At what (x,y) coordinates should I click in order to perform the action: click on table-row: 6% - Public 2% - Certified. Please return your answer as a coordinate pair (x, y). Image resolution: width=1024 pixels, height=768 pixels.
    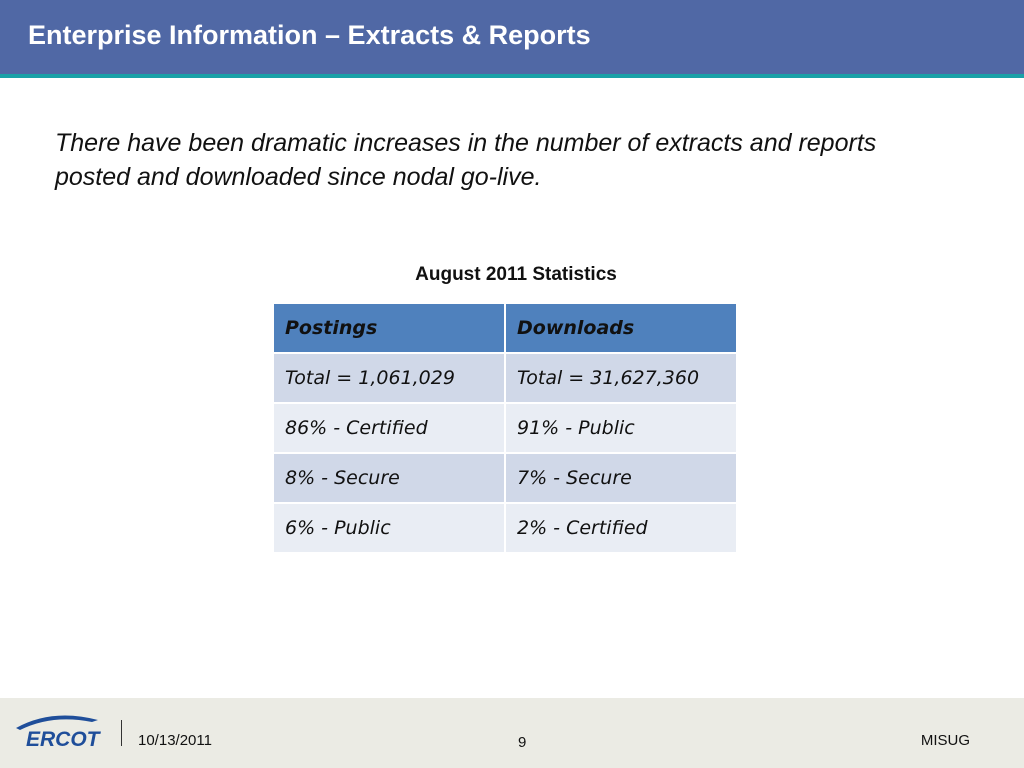
    Looking at the image, I should click on (505, 528).